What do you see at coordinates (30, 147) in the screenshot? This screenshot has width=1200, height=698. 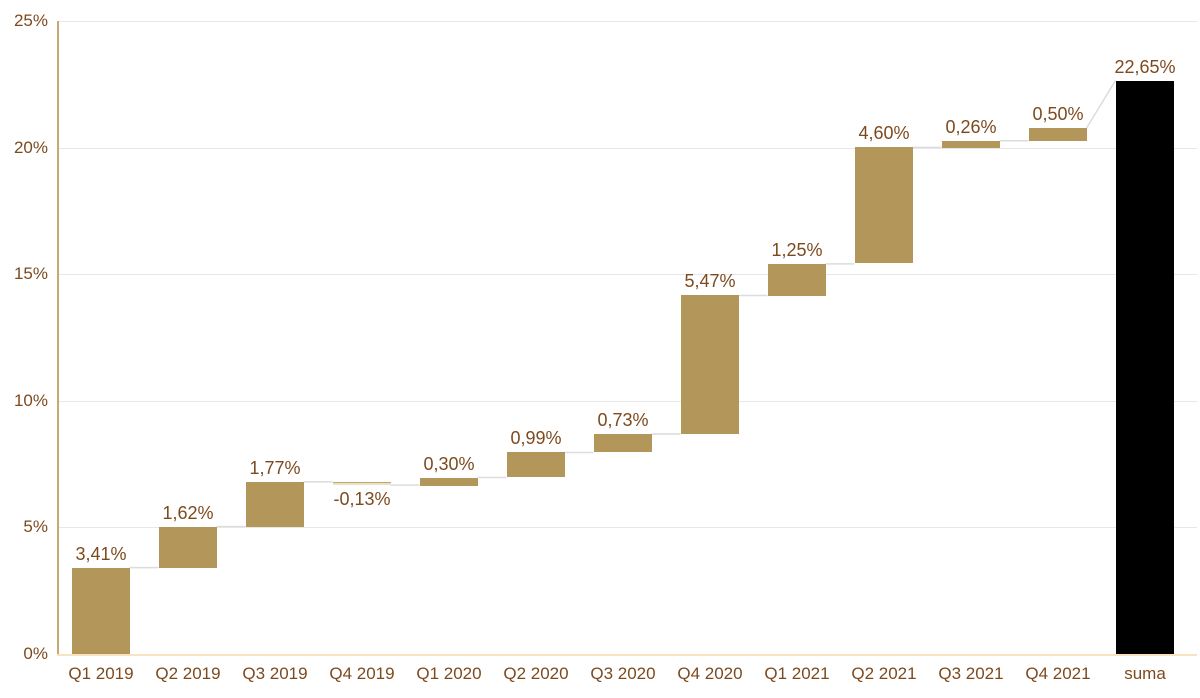 I see `y-tick-label: 20%` at bounding box center [30, 147].